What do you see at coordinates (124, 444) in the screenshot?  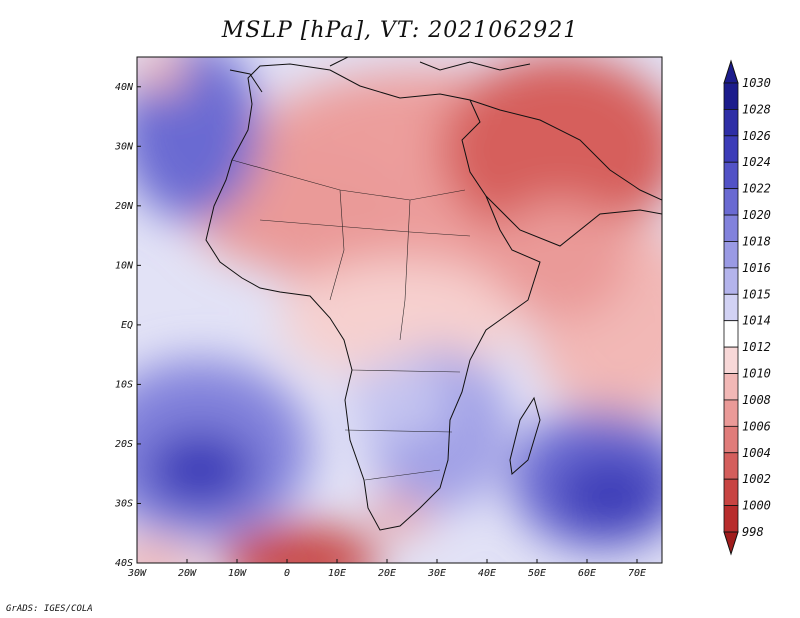 I see `lat-label: 20S` at bounding box center [124, 444].